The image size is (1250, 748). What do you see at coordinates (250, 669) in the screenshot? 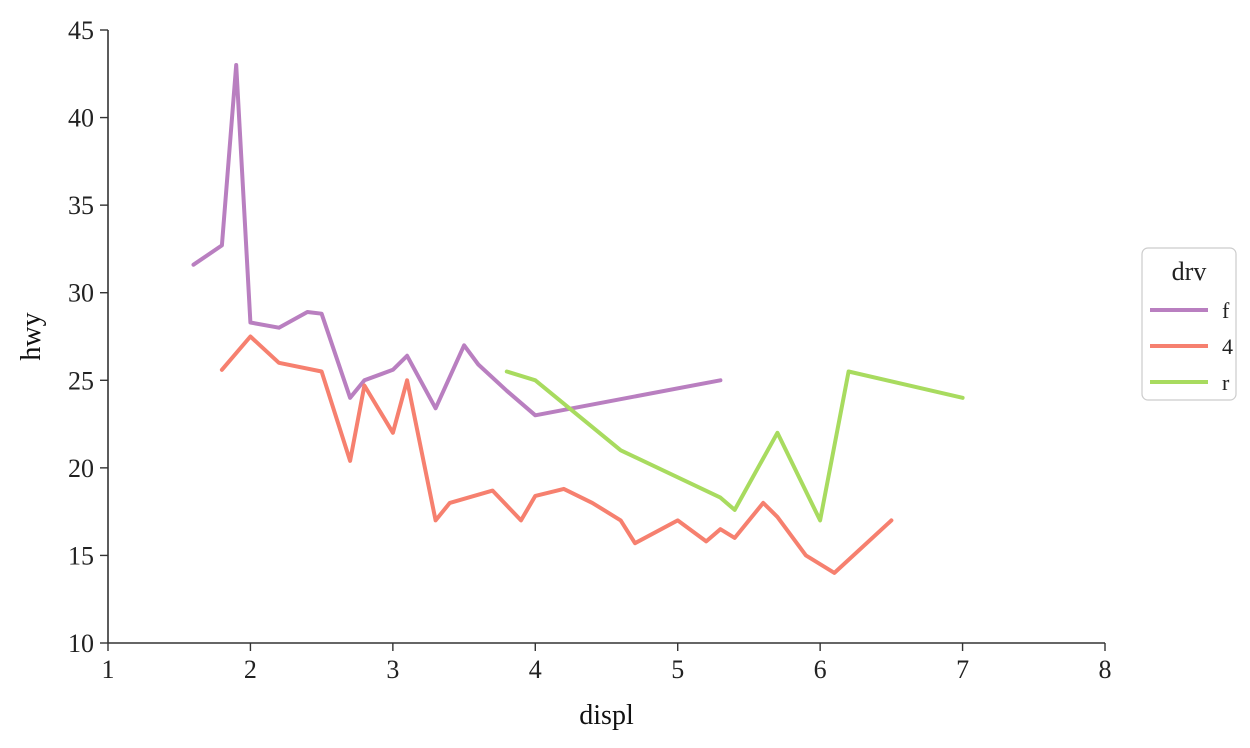
I see `x-tick-label: 2` at bounding box center [250, 669].